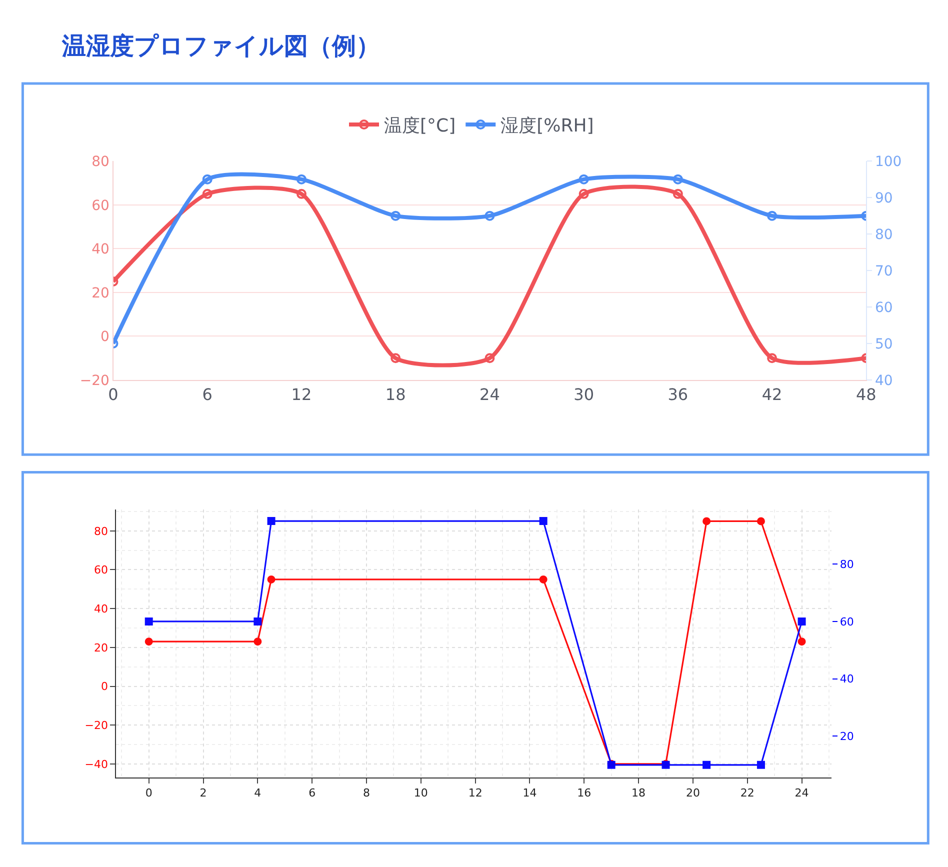  What do you see at coordinates (529, 793) in the screenshot?
I see `x-tick-label: 14` at bounding box center [529, 793].